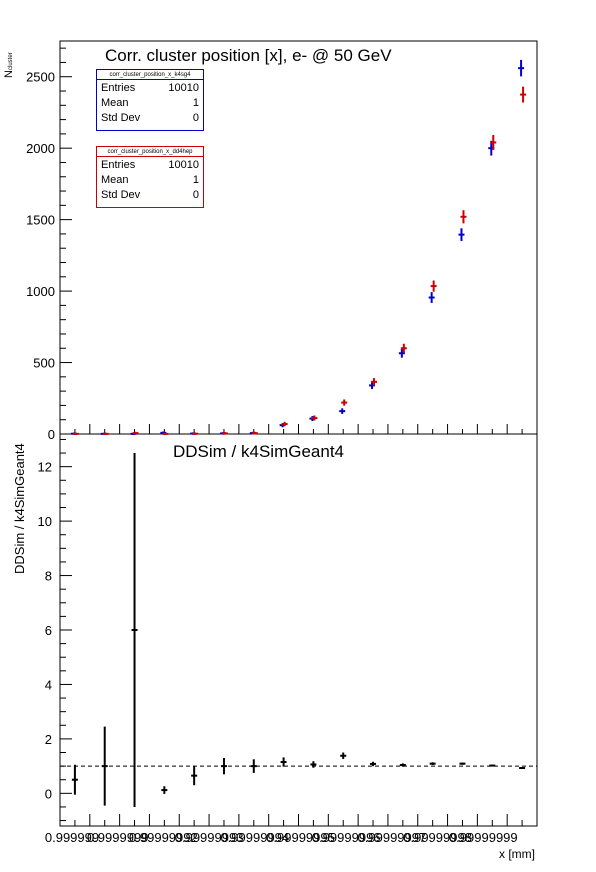 Image resolution: width=596 pixels, height=872 pixels. What do you see at coordinates (45, 467) in the screenshot?
I see `bottom-y-tick-label: 12` at bounding box center [45, 467].